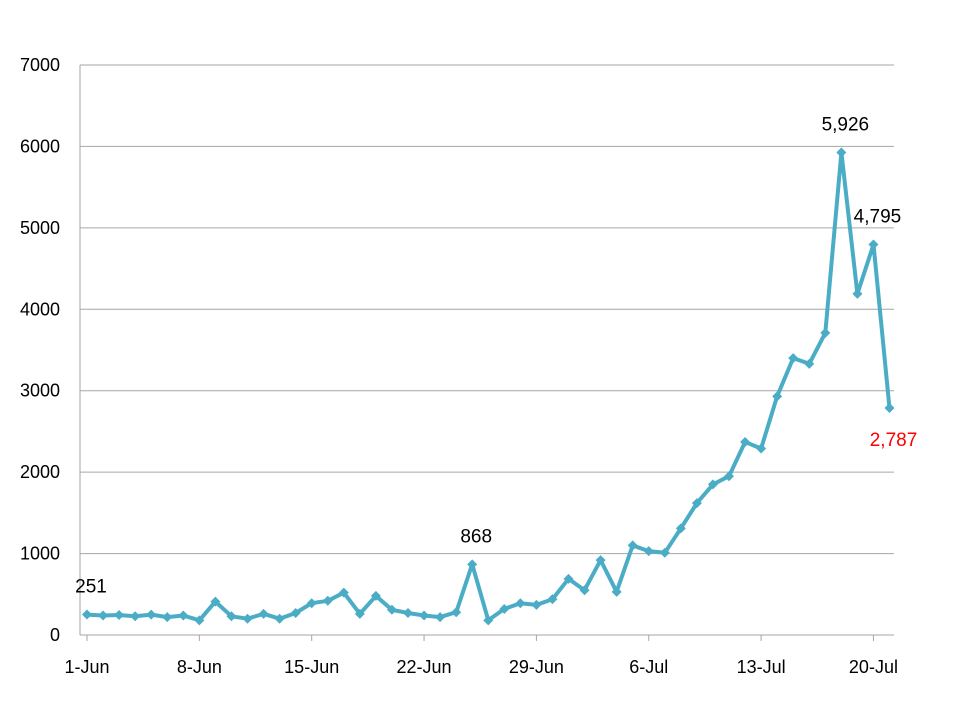  What do you see at coordinates (359, 613) in the screenshot?
I see `data-point-18-Jun` at bounding box center [359, 613].